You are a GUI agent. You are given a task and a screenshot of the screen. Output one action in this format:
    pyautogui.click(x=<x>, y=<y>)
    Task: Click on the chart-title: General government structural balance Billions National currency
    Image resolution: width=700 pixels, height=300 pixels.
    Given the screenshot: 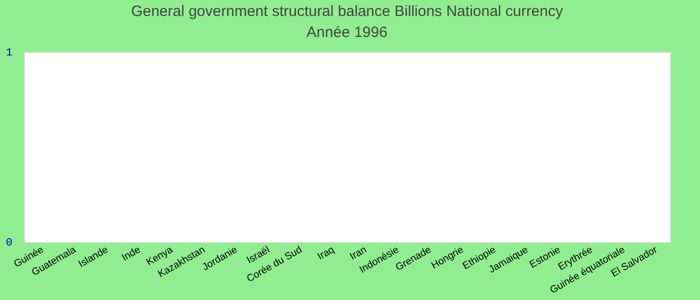 What is the action you would take?
    pyautogui.click(x=347, y=11)
    